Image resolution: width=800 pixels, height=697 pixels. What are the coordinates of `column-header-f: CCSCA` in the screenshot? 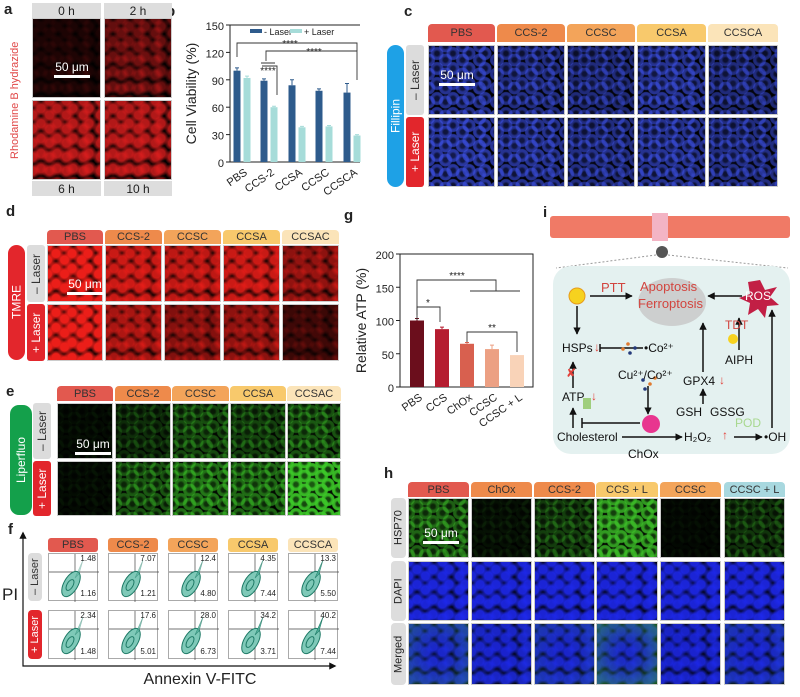 It's located at (313, 545).